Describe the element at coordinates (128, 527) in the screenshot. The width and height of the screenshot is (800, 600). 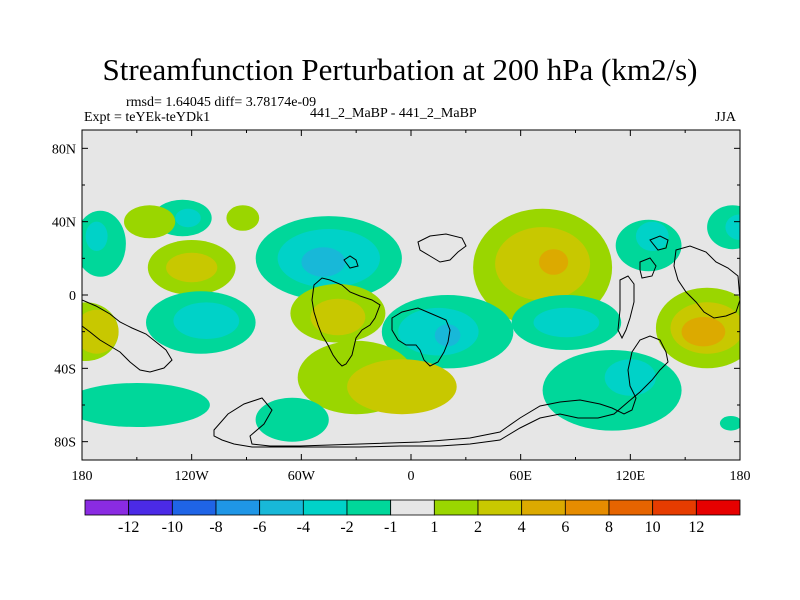
I see `colorbar-label-0: -12` at that location.